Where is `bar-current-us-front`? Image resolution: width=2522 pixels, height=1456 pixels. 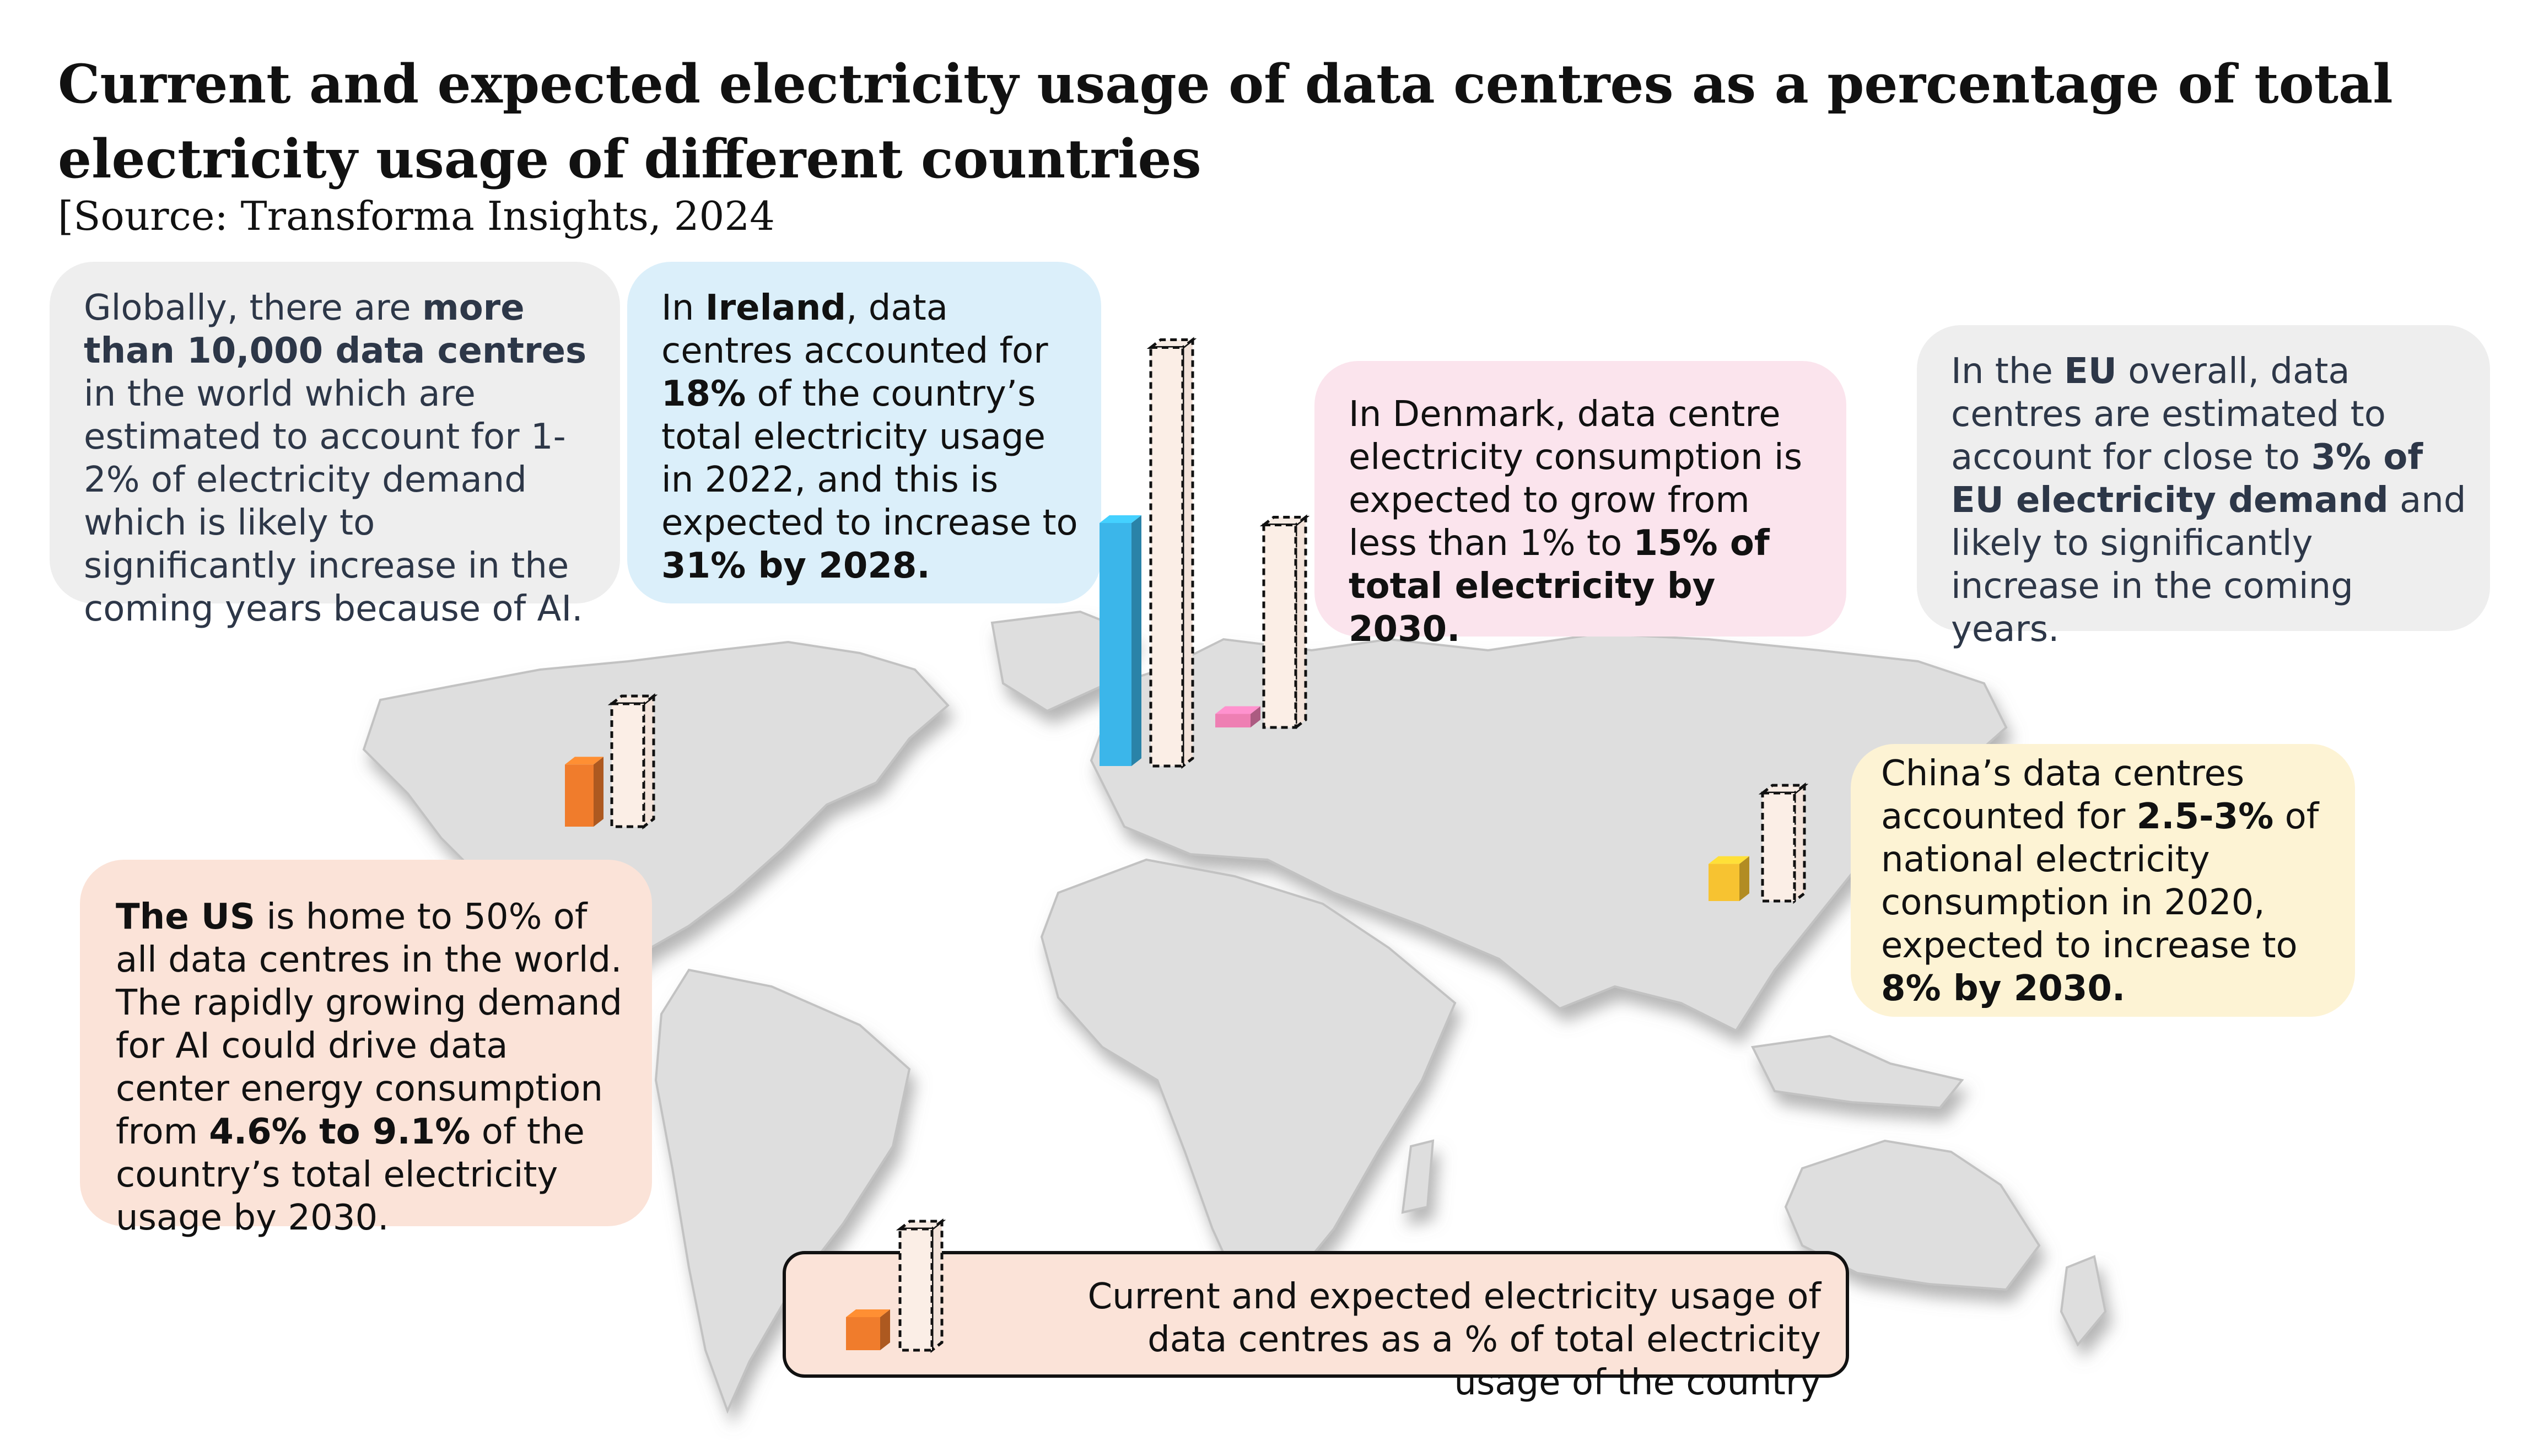 bar-current-us-front is located at coordinates (579, 795).